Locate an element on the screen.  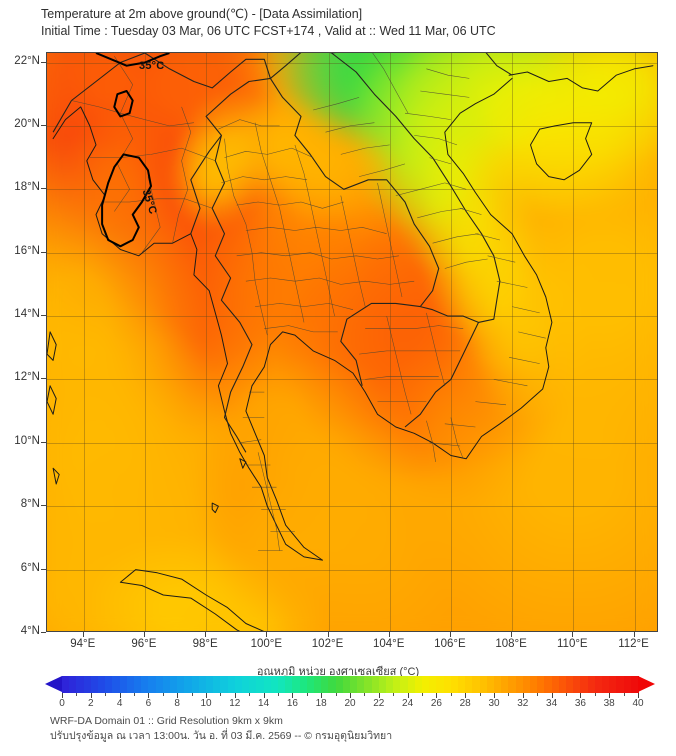
colorbar: 0 2 4 6 8 10 12 14 16 18 20 22 24 26 28 30 32 34 36 38 40 is located at coordinates (350, 692).